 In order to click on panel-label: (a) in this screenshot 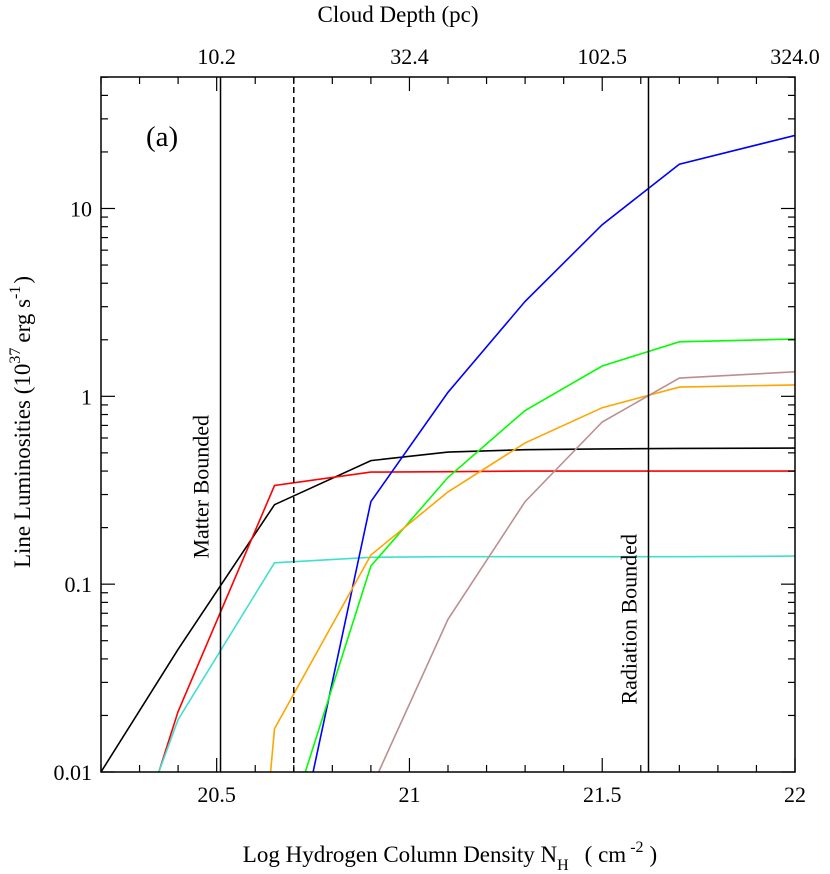, I will do `click(162, 137)`.